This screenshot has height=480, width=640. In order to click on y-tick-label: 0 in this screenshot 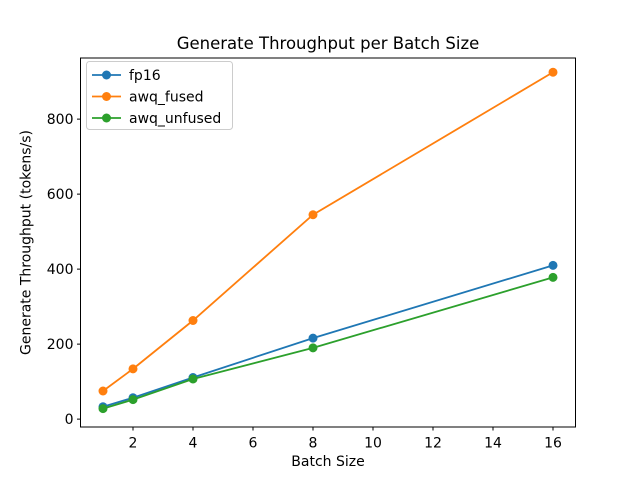, I will do `click(69, 420)`.